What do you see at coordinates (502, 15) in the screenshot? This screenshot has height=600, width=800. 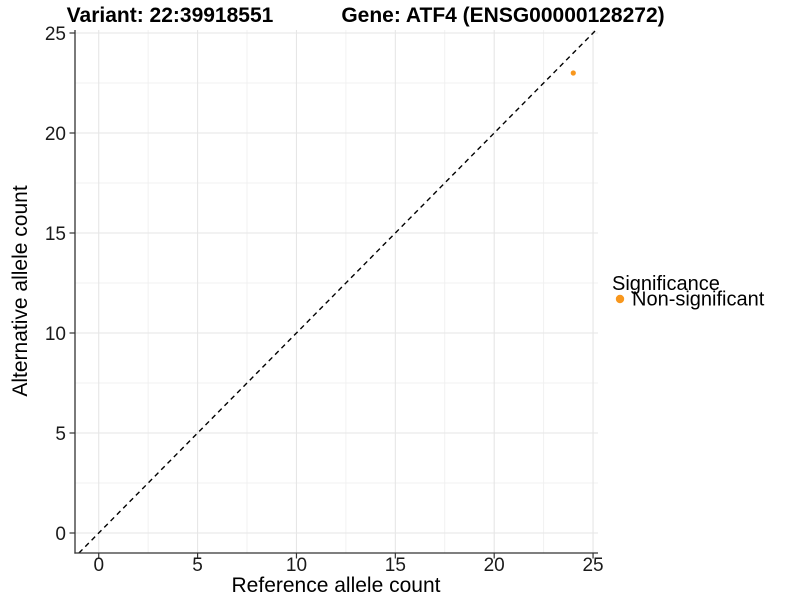 I see `gene-title: Gene: ATF4 (ENSG00000128272)` at bounding box center [502, 15].